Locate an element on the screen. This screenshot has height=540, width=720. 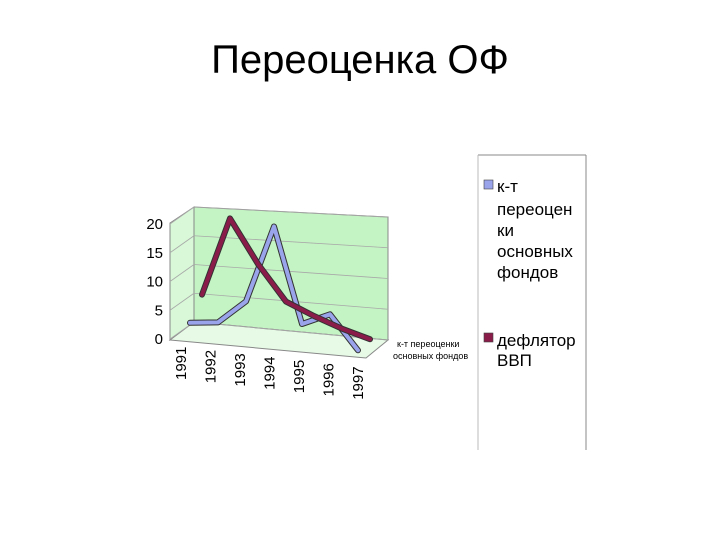
x-axis-ticks: 1991 1992 1993 1994 1995 1996 1997 is located at coordinates (270, 373).